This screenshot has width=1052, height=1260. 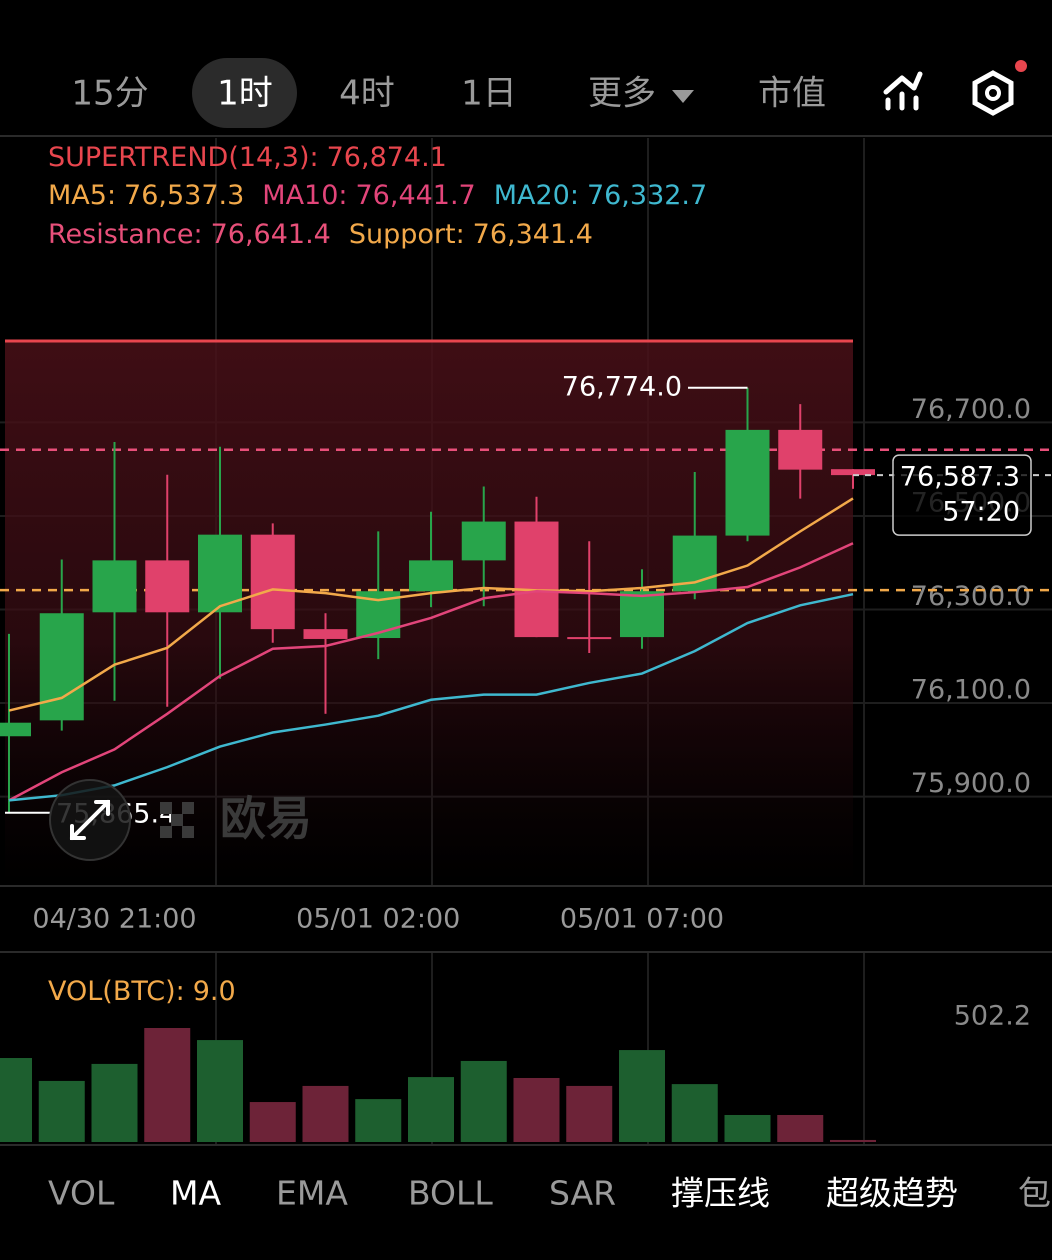 I want to click on timeframe-tab: 更多, so click(x=622, y=94).